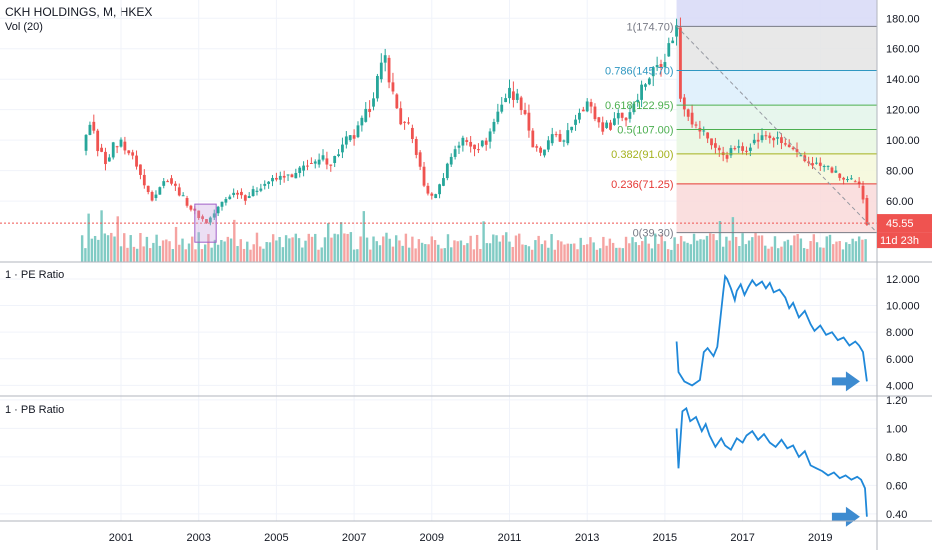 This screenshot has height=550, width=932. Describe the element at coordinates (904, 240) in the screenshot. I see `countdown-tag` at that location.